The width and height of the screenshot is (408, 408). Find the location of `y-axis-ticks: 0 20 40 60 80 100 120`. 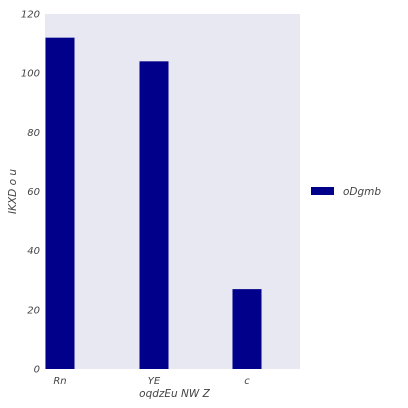

y-axis-ticks: 0 20 40 60 80 100 120 is located at coordinates (30, 193).